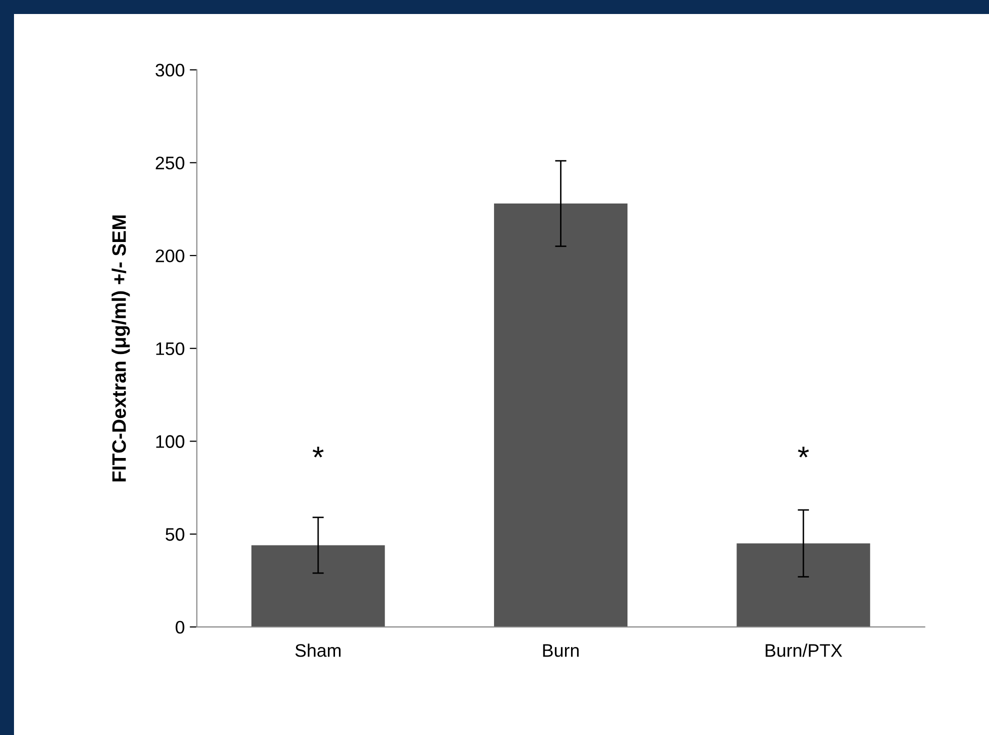  I want to click on y-tick-label: 100, so click(170, 441).